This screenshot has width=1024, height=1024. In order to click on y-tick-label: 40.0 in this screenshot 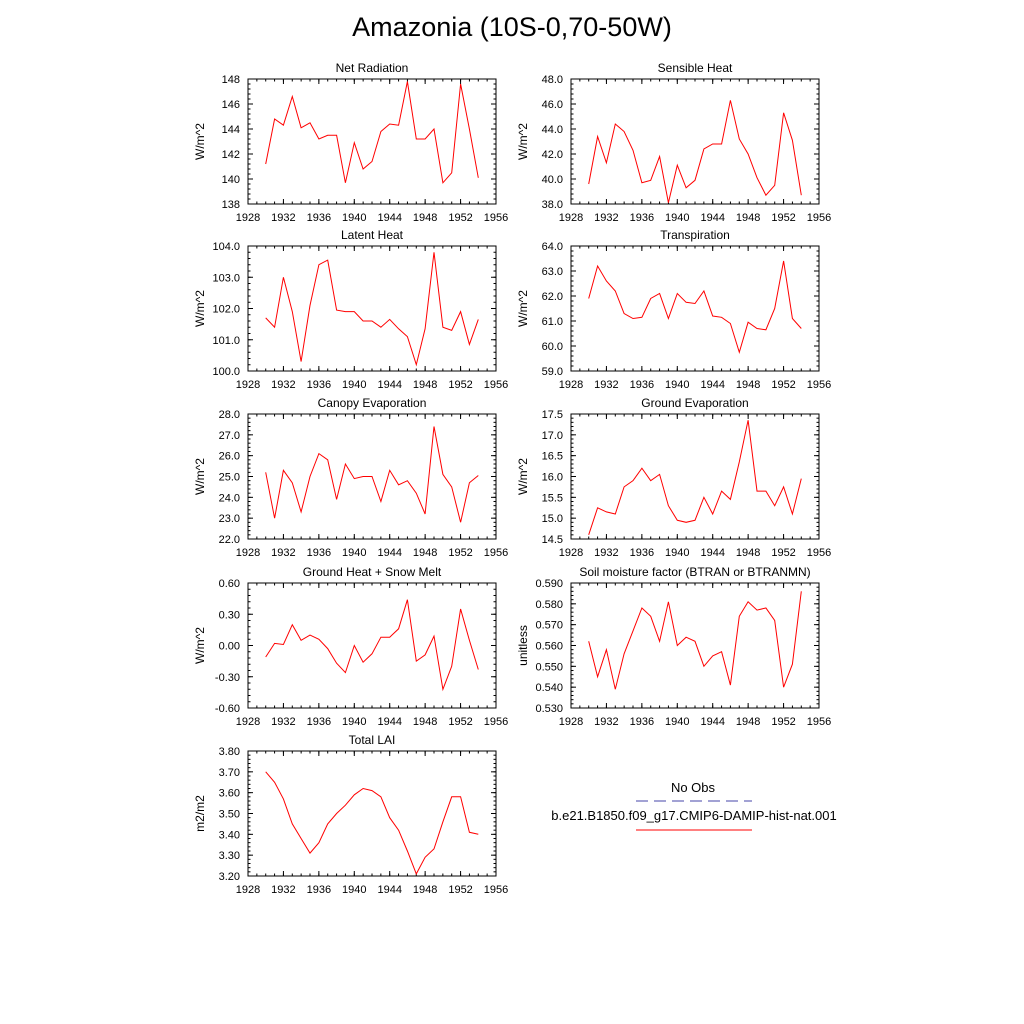, I will do `click(552, 180)`.